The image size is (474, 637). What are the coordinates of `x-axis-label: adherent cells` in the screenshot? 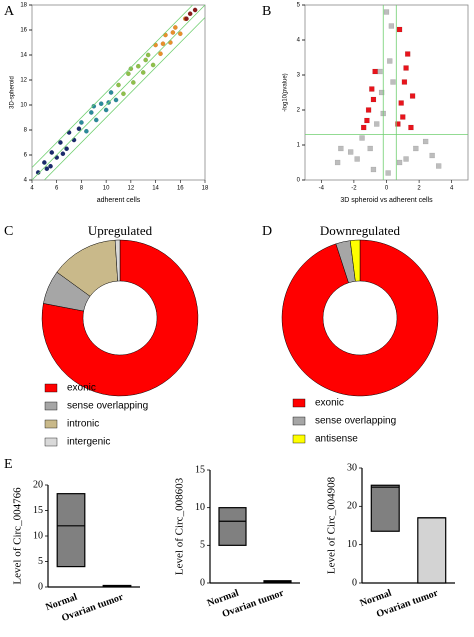 It's located at (119, 200).